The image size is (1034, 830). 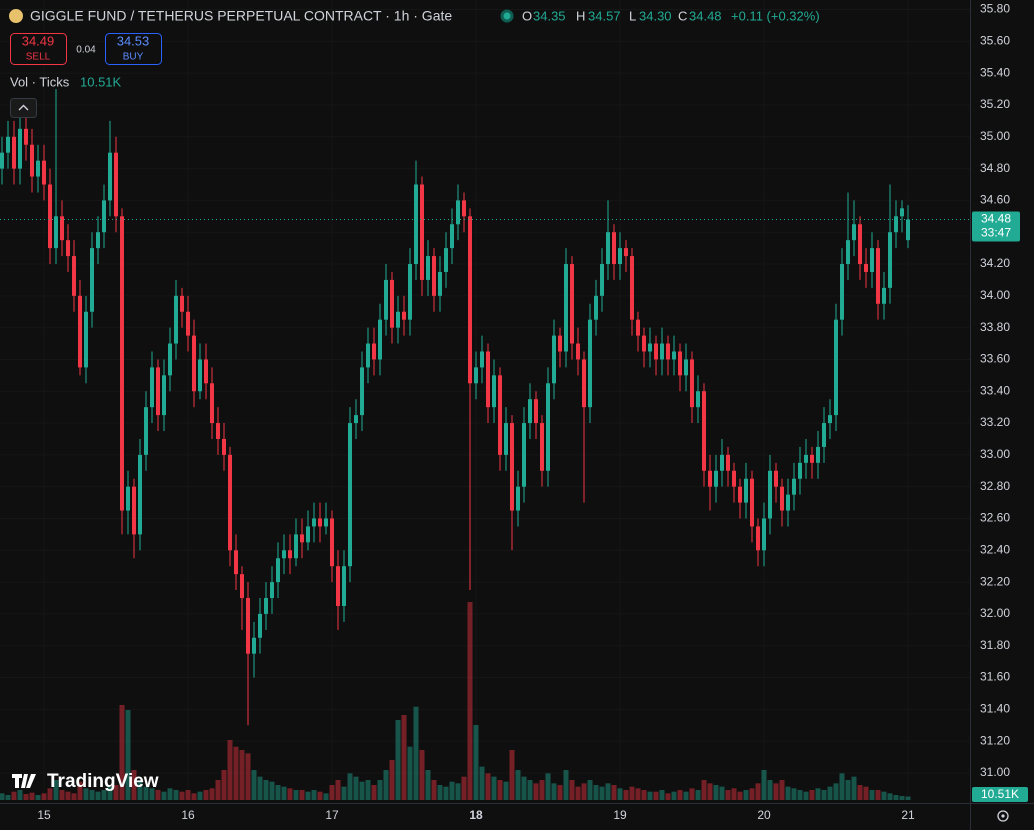 I want to click on settings-icon, so click(x=1003, y=816).